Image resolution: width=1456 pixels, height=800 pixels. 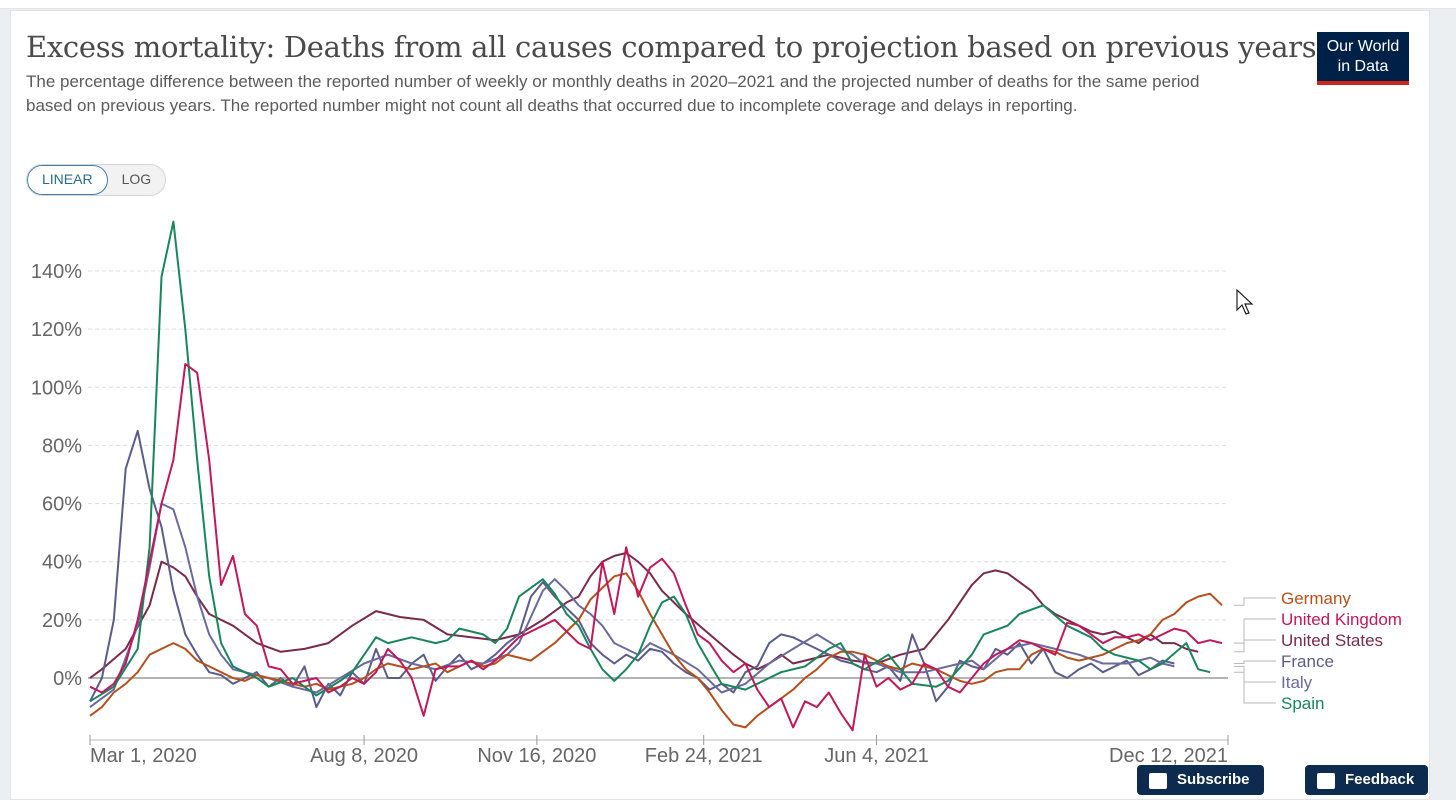 I want to click on owid-logo: Our World in Data, so click(x=1363, y=58).